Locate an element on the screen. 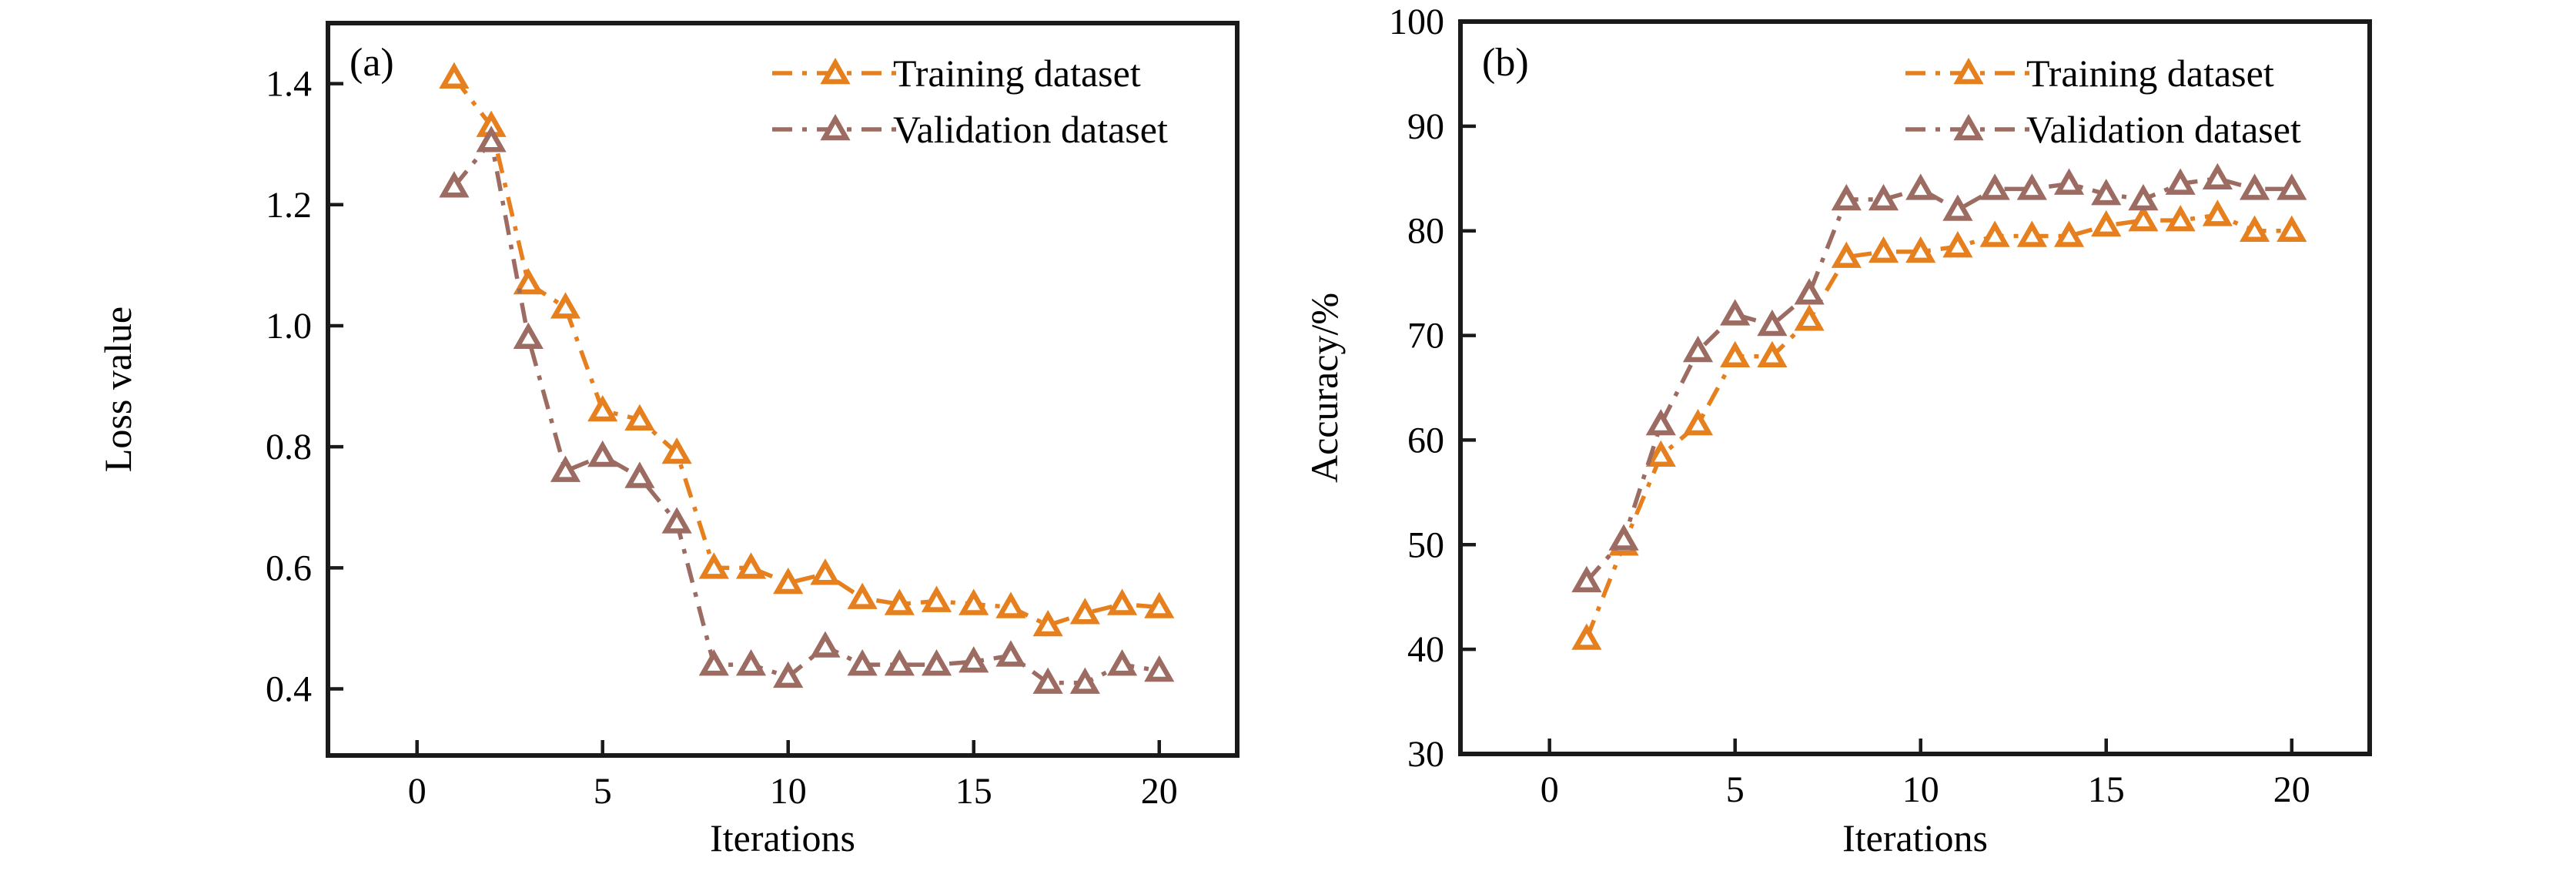  series-line-validation is located at coordinates (1938, 379).